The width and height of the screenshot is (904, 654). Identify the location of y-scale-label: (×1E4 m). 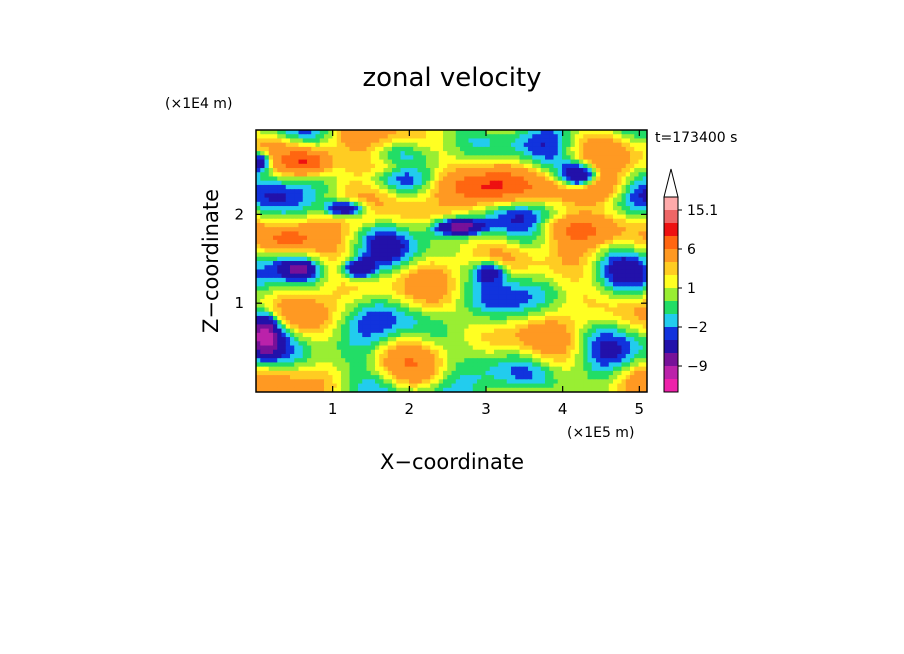
(198, 104).